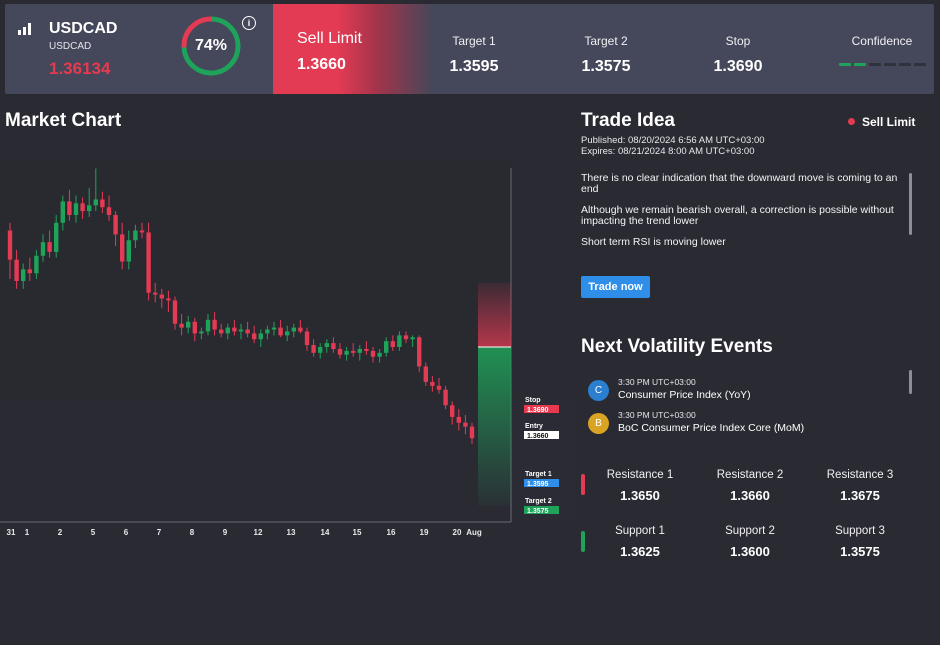 The height and width of the screenshot is (645, 940). I want to click on level-value: 1.3575, so click(538, 511).